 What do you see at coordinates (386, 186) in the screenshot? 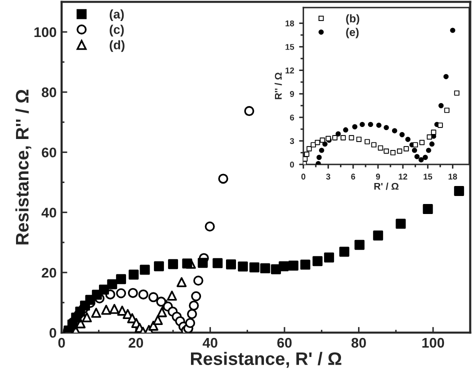
I see `x-axis-title: R' / Ω` at bounding box center [386, 186].